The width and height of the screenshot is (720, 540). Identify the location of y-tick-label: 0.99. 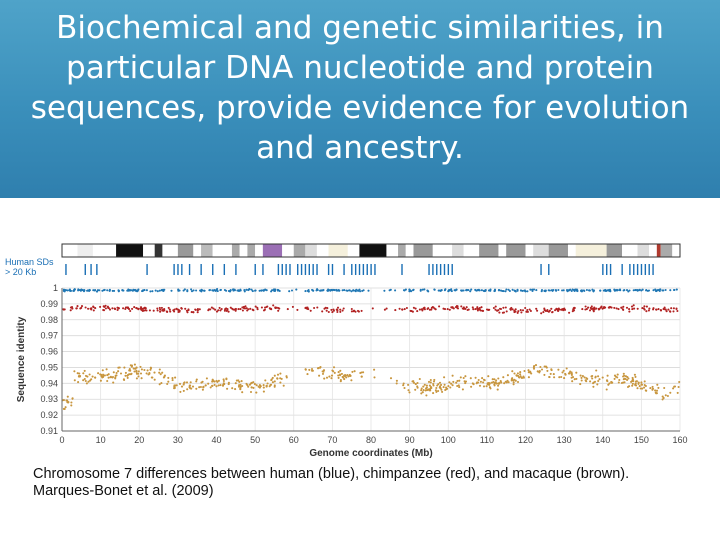
(49, 304).